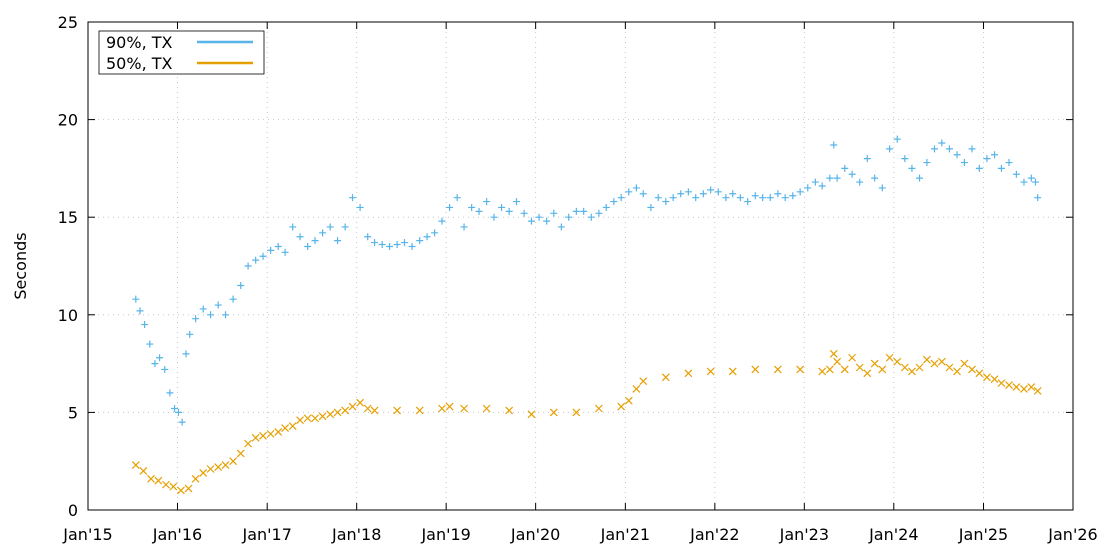  I want to click on y-tick-label: 10, so click(68, 315).